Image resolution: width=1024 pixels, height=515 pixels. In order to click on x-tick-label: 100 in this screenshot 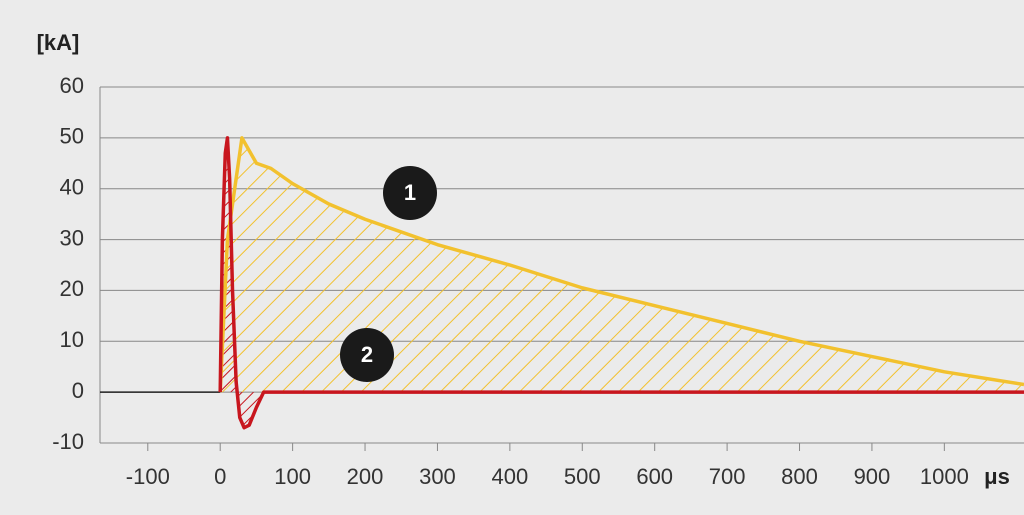, I will do `click(292, 476)`.